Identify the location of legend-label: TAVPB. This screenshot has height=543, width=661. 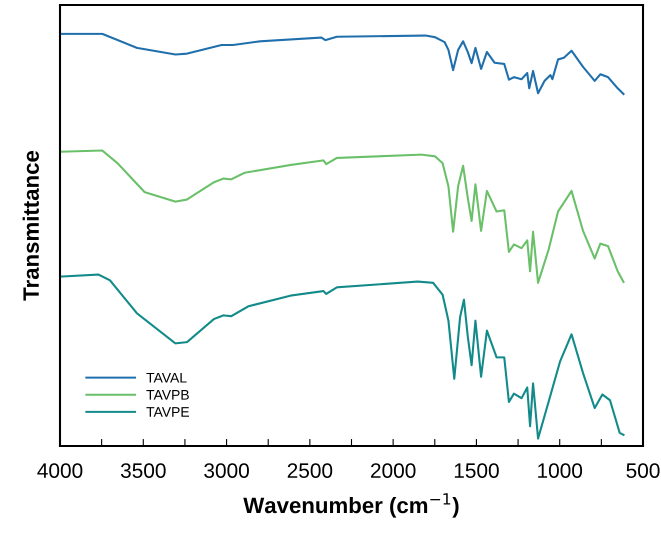
(167, 395).